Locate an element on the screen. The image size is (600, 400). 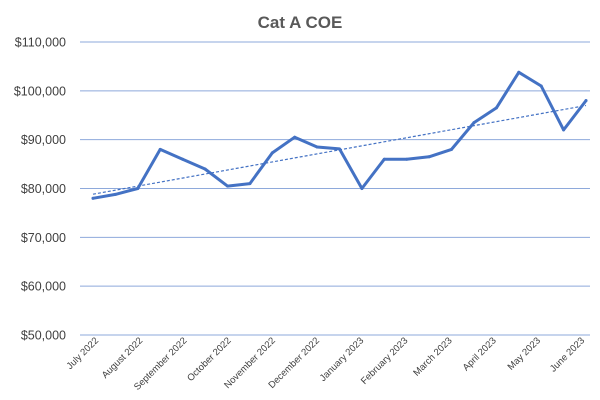
x-tick-label: August 2022 is located at coordinates (123, 358).